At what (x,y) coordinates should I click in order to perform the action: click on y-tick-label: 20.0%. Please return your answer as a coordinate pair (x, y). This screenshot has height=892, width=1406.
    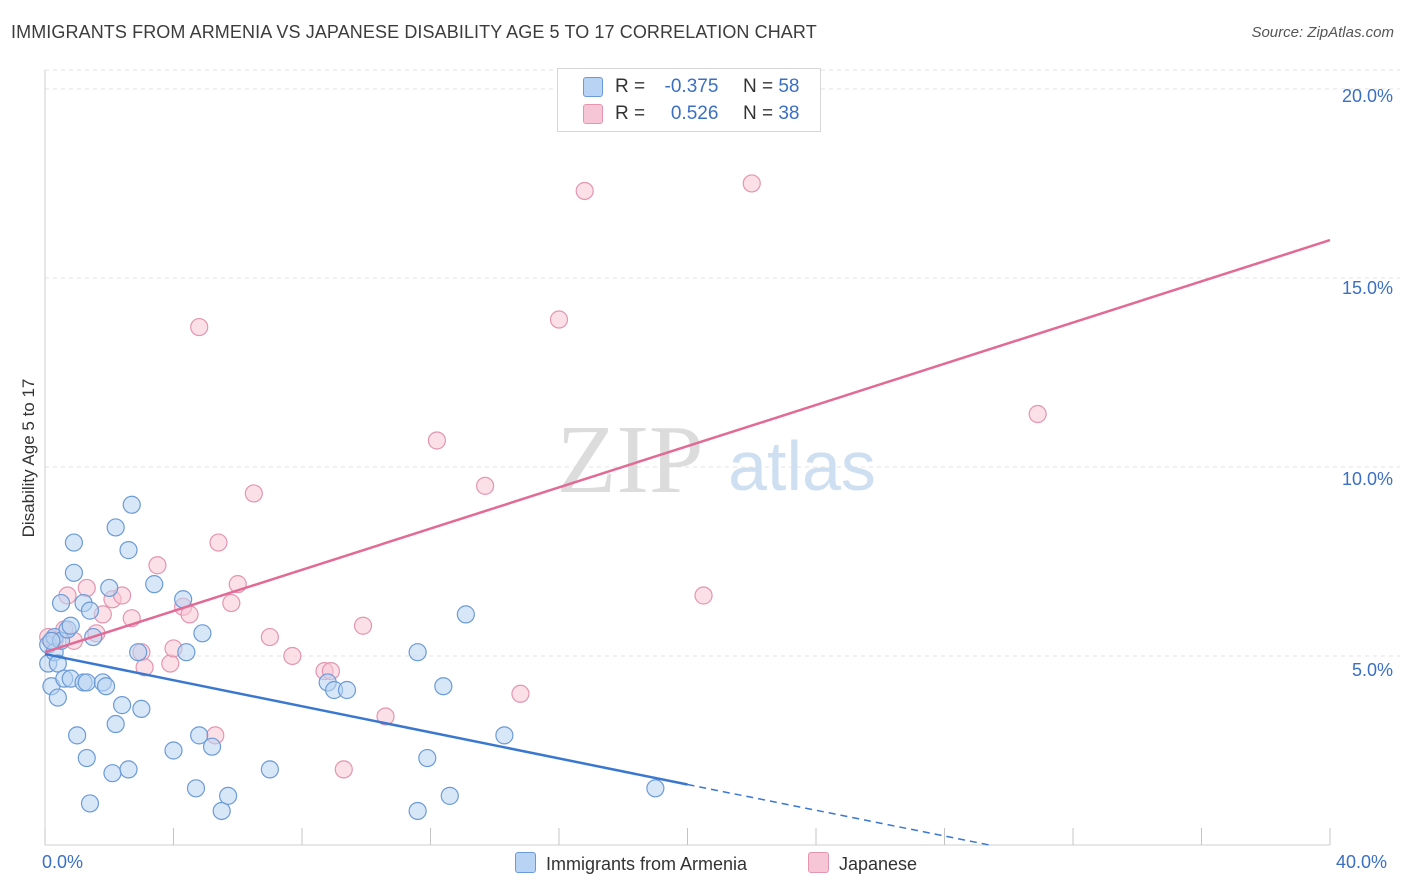
    Looking at the image, I should click on (1367, 96).